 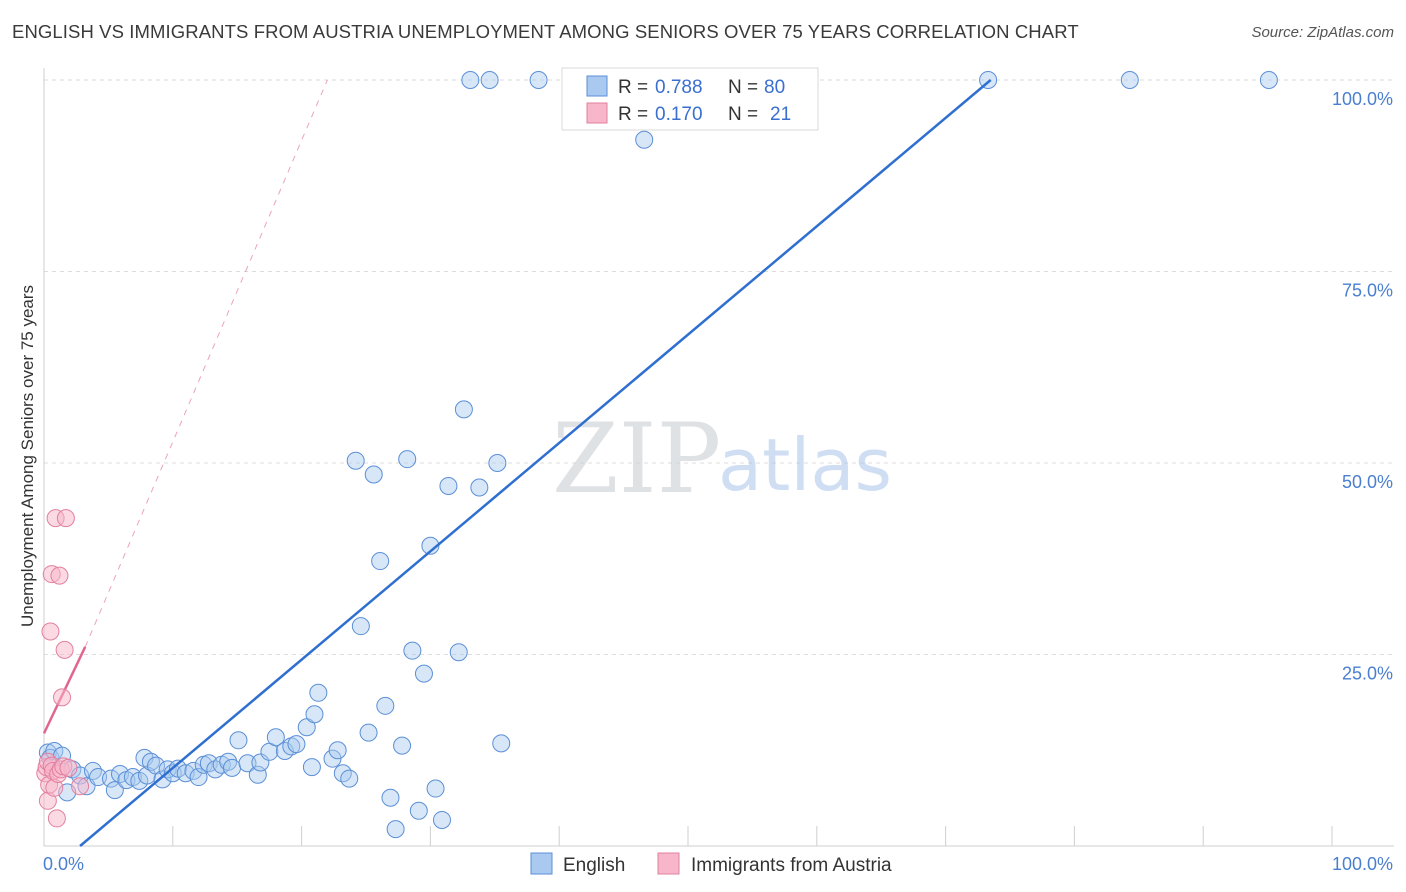 What do you see at coordinates (597, 86) in the screenshot?
I see `legend-swatch-english` at bounding box center [597, 86].